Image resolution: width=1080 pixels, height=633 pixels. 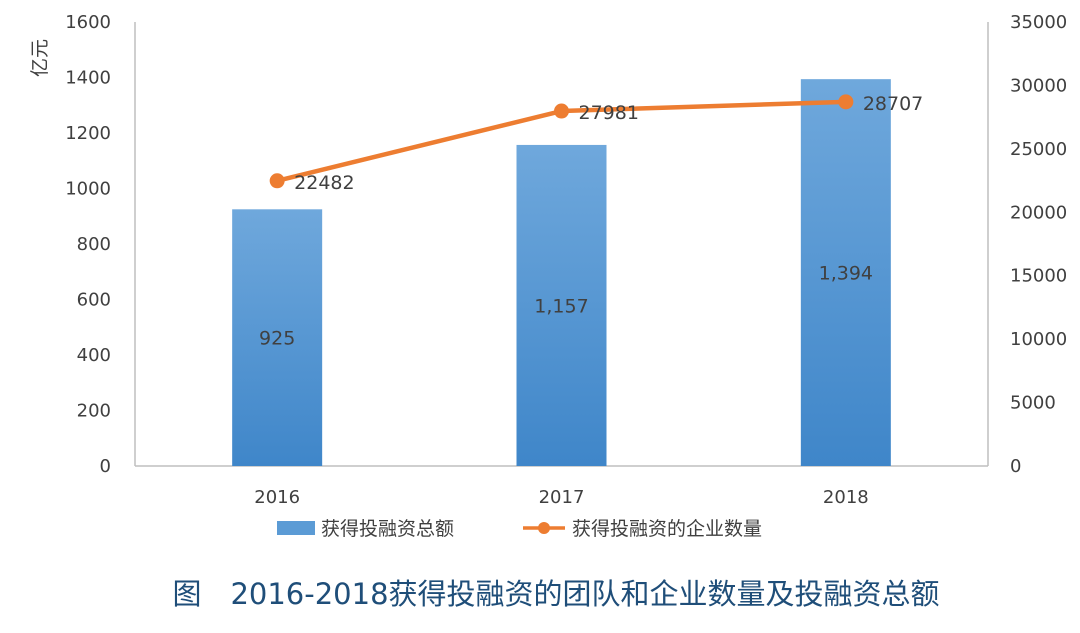 I want to click on left-tick-label: 1400, so click(x=88, y=78).